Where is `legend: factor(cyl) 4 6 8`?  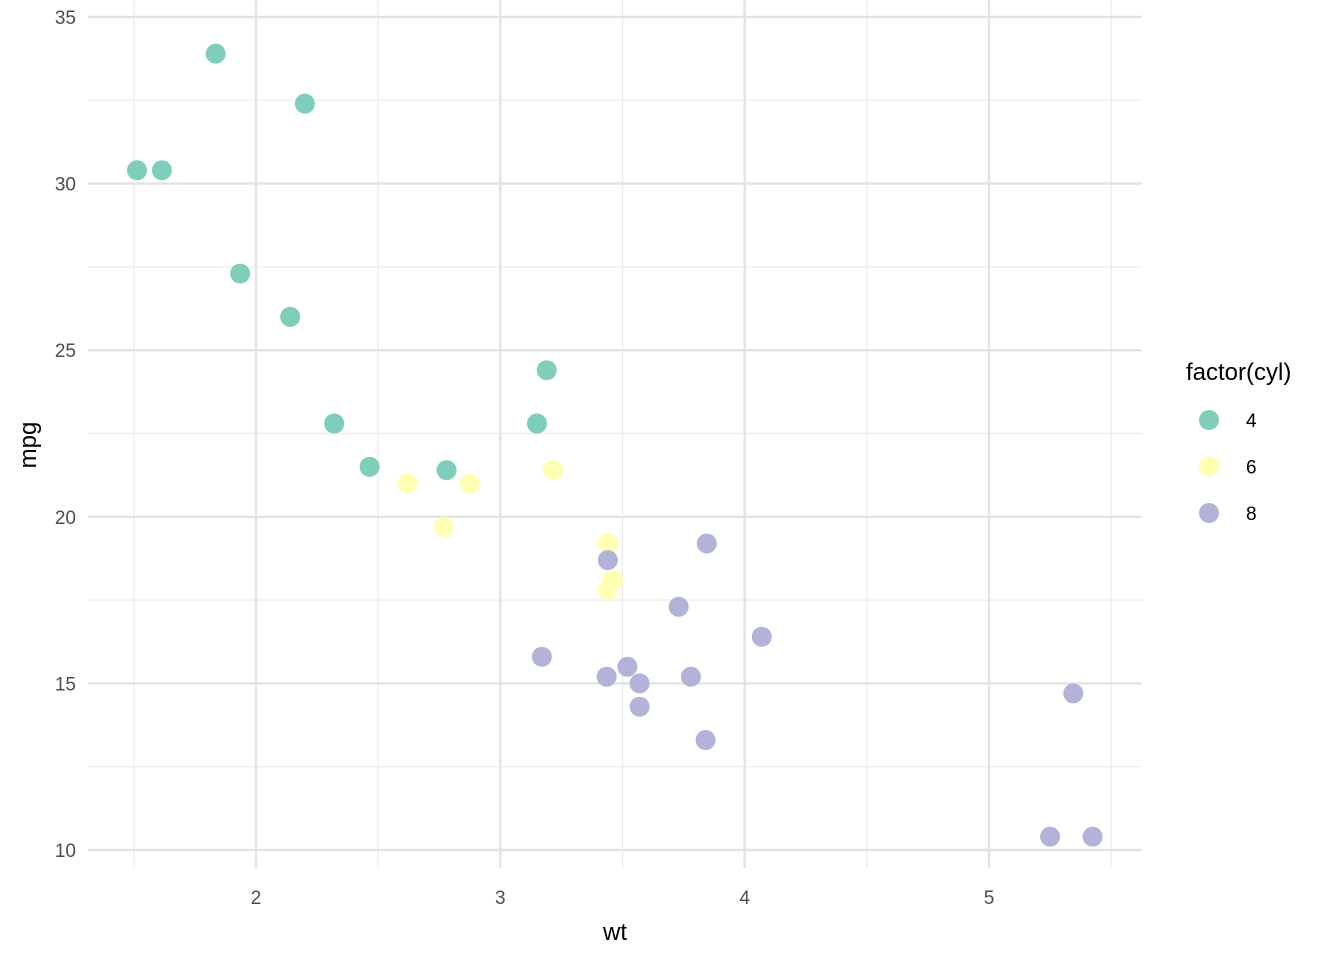 legend: factor(cyl) 4 6 8 is located at coordinates (1238, 442).